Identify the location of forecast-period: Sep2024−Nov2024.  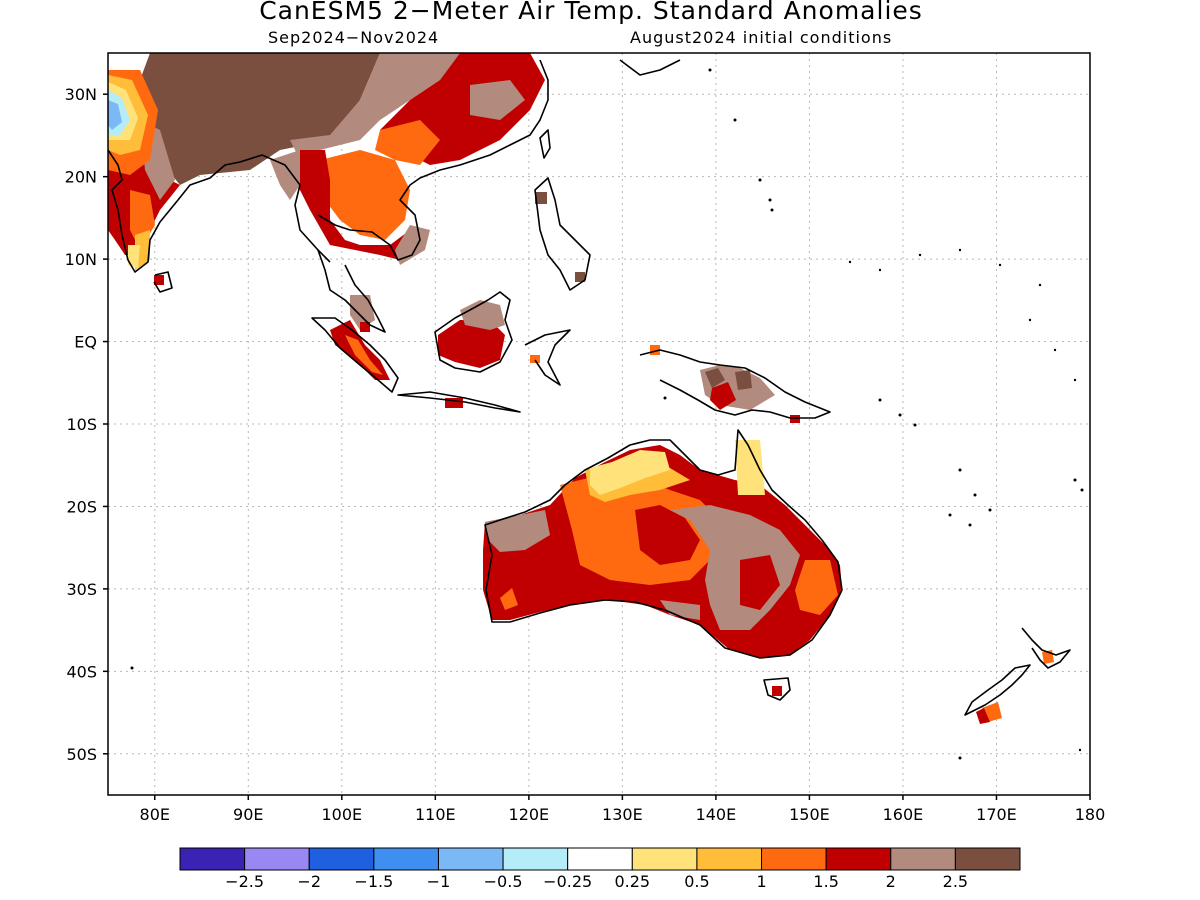
(354, 37).